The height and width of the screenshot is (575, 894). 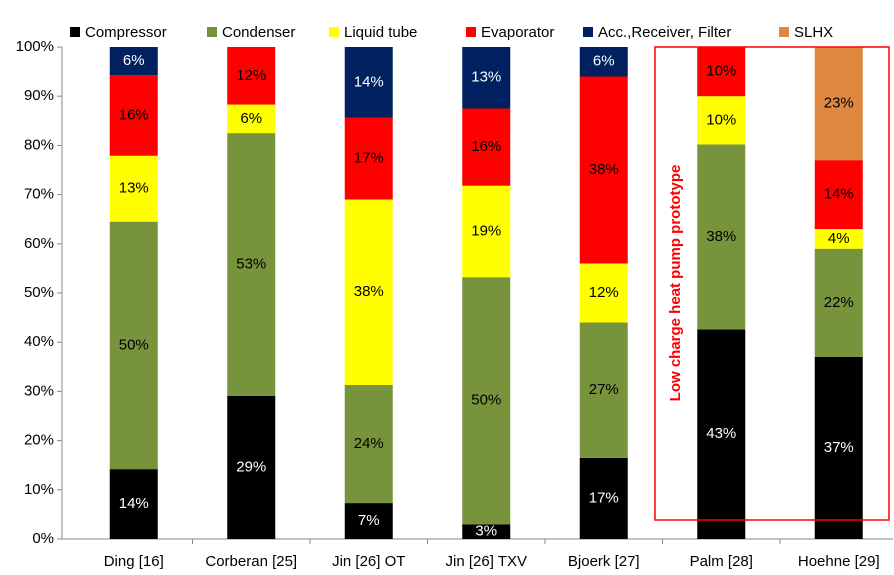 I want to click on data-label: 37%, so click(x=839, y=447).